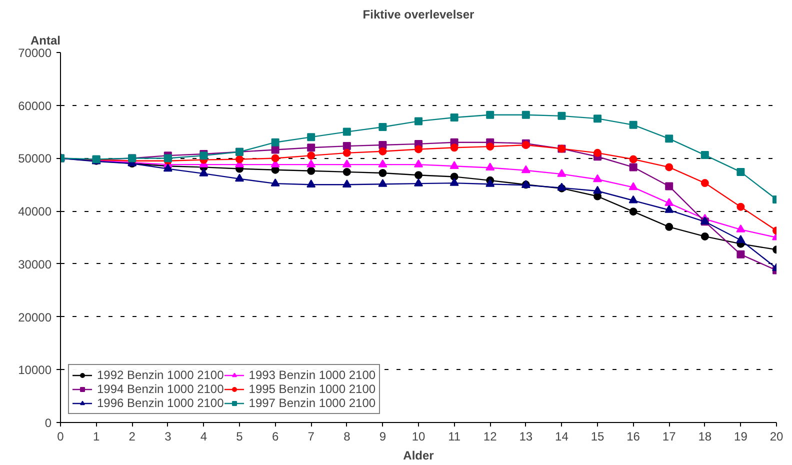 This screenshot has width=792, height=465. What do you see at coordinates (168, 437) in the screenshot?
I see `x-tick-label: 3` at bounding box center [168, 437].